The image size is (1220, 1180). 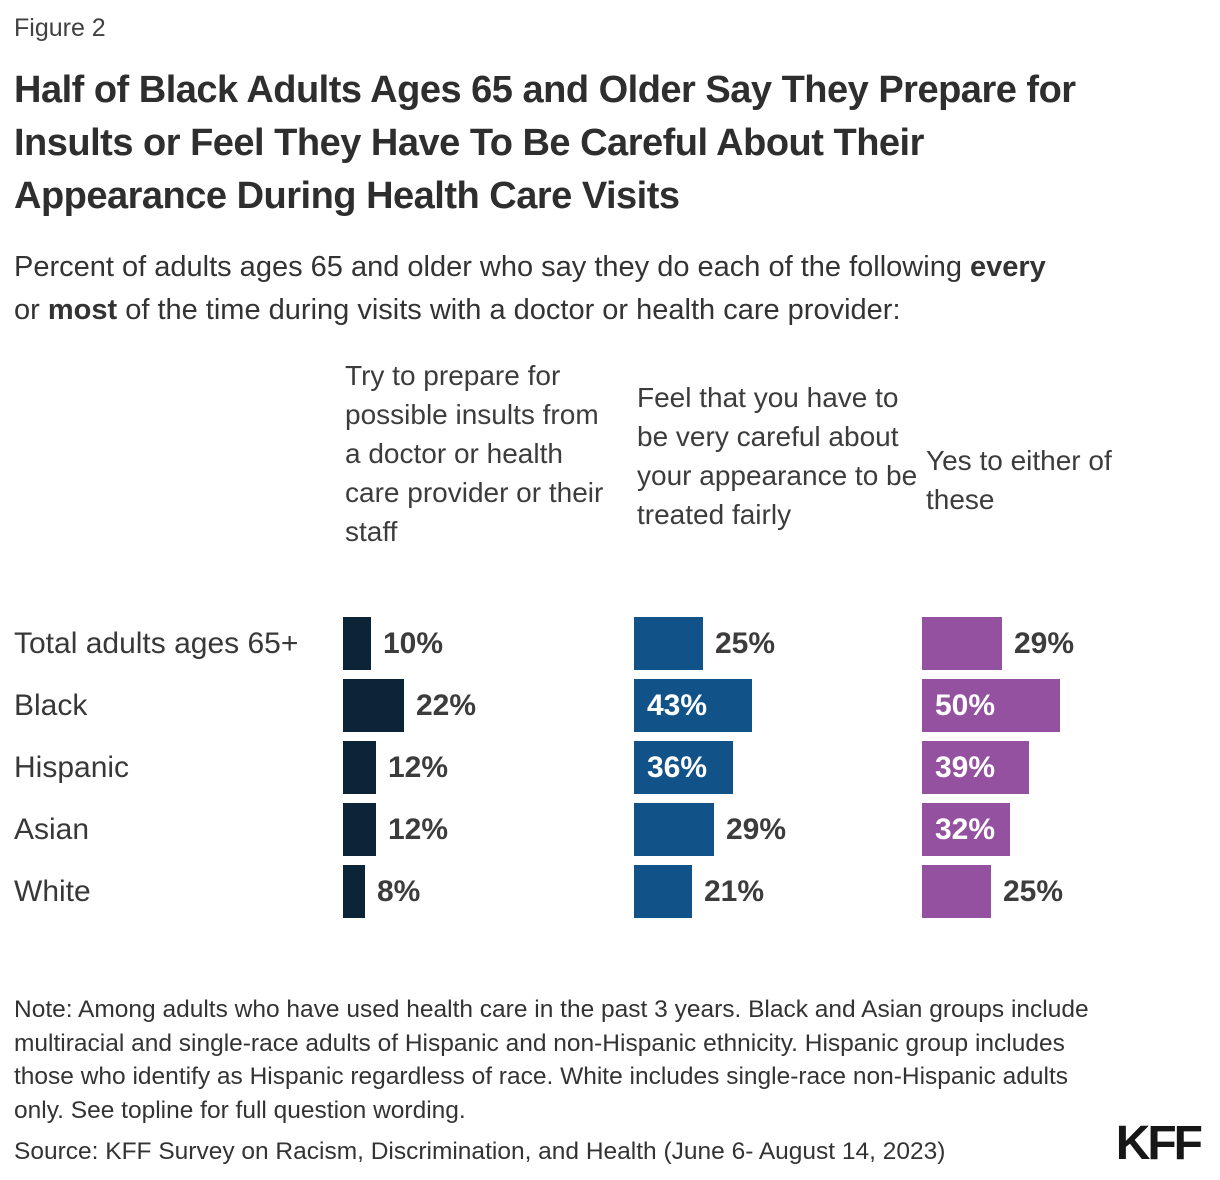 I want to click on value-label: 22%, so click(x=446, y=705).